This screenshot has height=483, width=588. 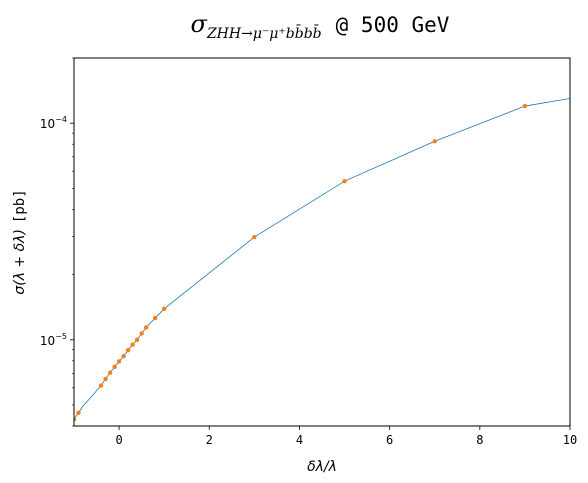 What do you see at coordinates (118, 440) in the screenshot?
I see `x-tick-label: 0` at bounding box center [118, 440].